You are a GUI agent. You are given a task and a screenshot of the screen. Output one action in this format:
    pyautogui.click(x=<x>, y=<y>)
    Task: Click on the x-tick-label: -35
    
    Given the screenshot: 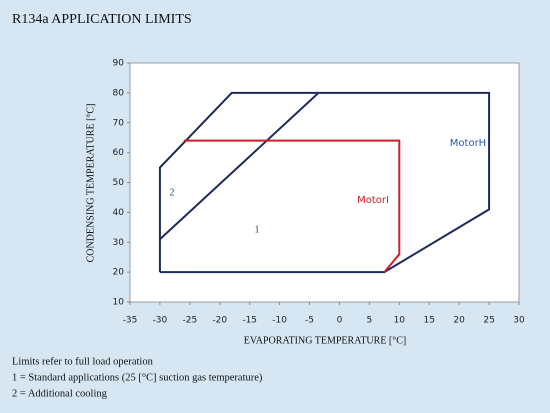 What is the action you would take?
    pyautogui.click(x=130, y=321)
    